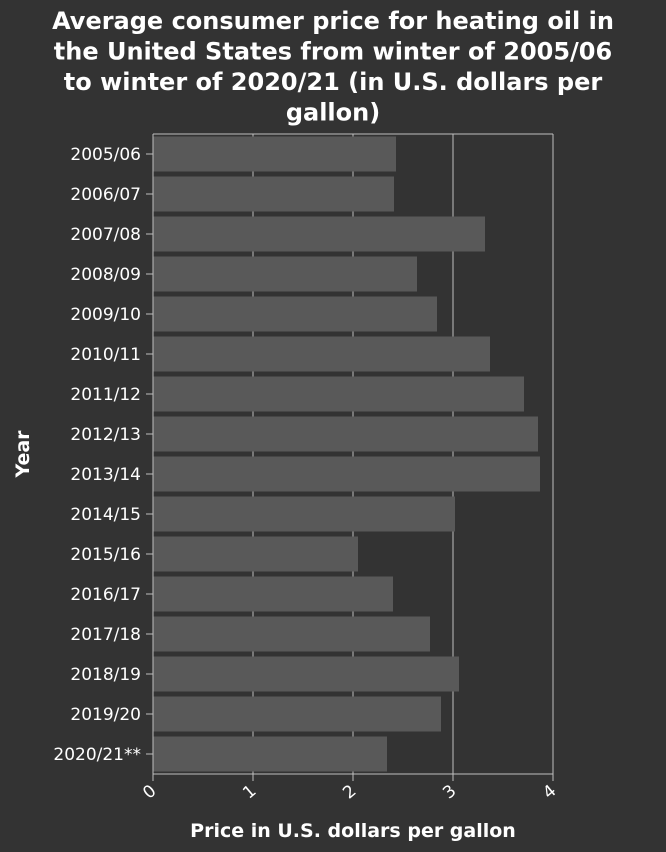 This screenshot has width=666, height=852. Describe the element at coordinates (105, 675) in the screenshot. I see `y-tick-label: 2018/19` at that location.